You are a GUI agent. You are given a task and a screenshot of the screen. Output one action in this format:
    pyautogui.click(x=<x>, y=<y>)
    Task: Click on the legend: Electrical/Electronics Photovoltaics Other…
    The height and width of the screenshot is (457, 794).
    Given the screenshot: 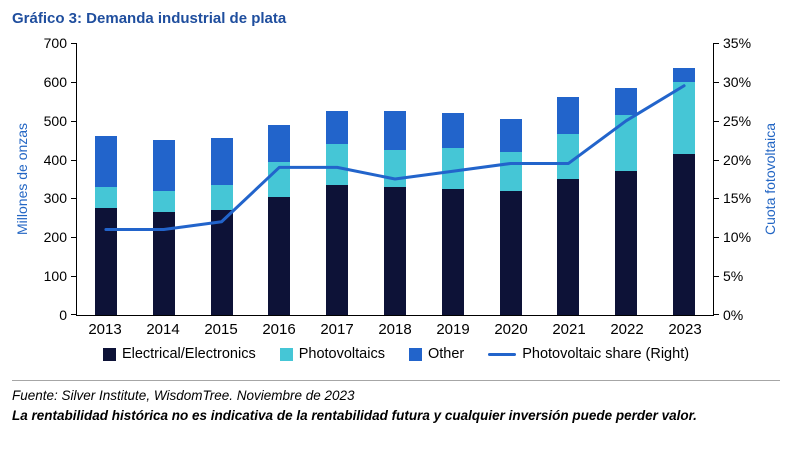 What is the action you would take?
    pyautogui.click(x=396, y=354)
    